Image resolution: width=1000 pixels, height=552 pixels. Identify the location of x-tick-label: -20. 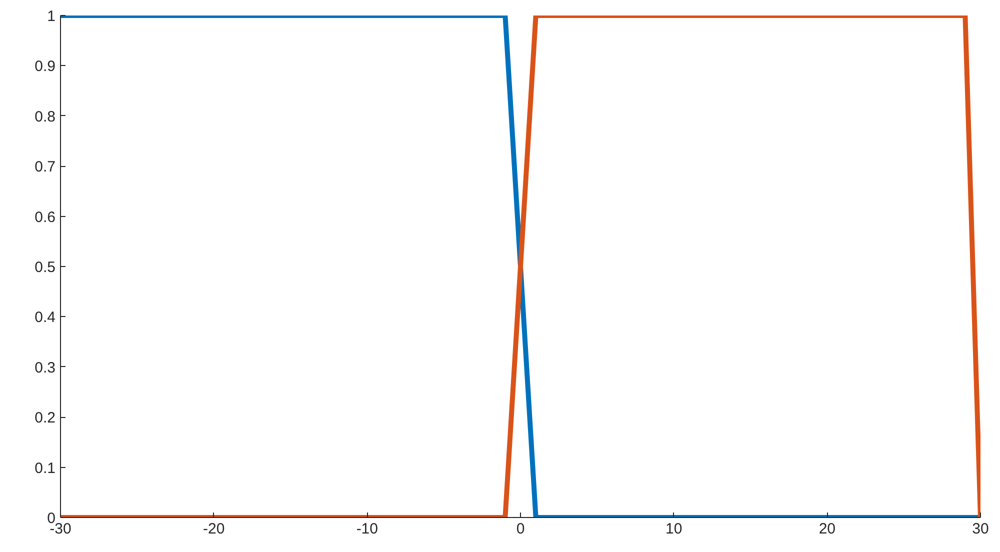
(213, 529).